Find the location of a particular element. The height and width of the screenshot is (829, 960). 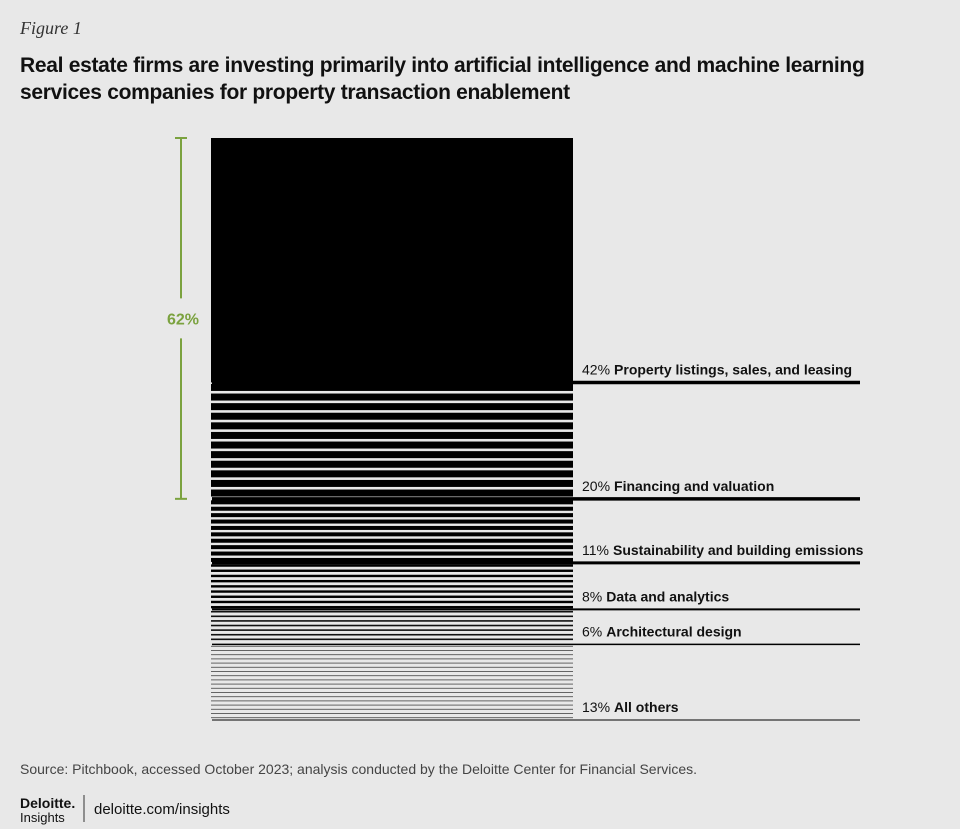

category-label: Financing and valuation is located at coordinates (694, 486).